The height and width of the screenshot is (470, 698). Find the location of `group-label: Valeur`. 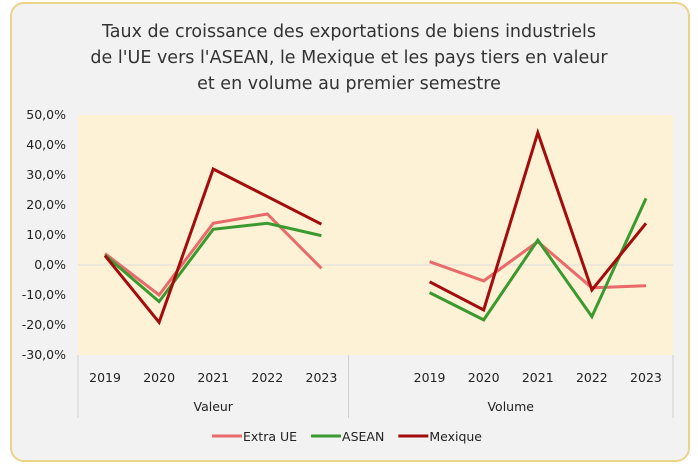

group-label: Valeur is located at coordinates (213, 406).